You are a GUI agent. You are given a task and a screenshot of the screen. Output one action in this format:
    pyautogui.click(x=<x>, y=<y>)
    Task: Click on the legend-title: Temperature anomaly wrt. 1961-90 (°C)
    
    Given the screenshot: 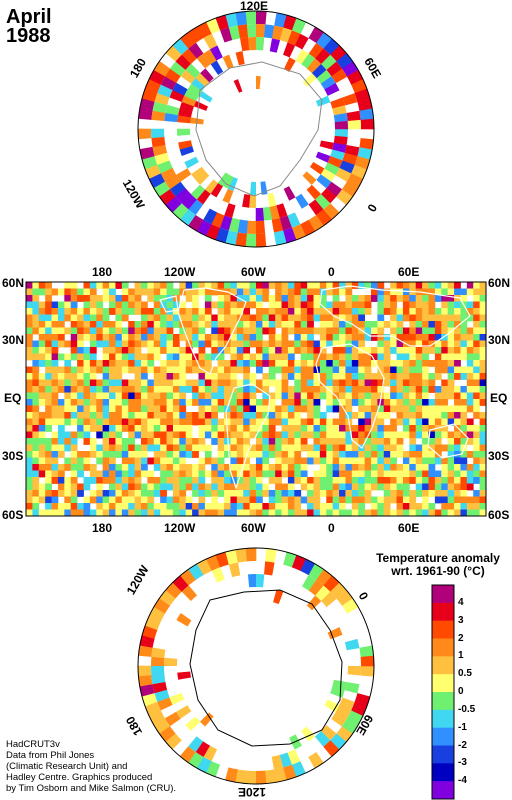 What is the action you would take?
    pyautogui.click(x=438, y=565)
    